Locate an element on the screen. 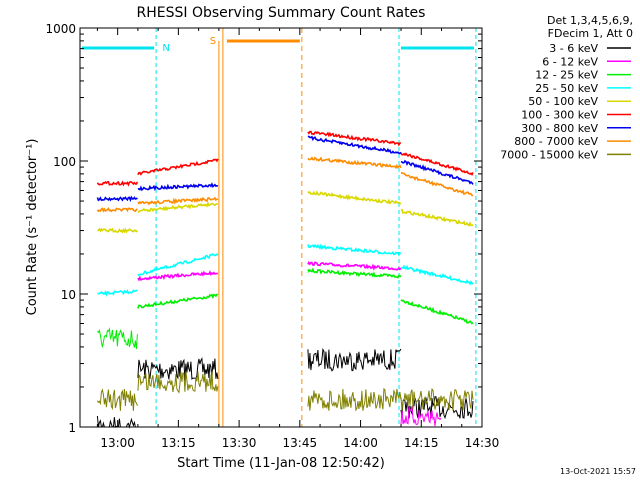 This screenshot has height=480, width=640. legend-label: 3 - 6 keV is located at coordinates (573, 48).